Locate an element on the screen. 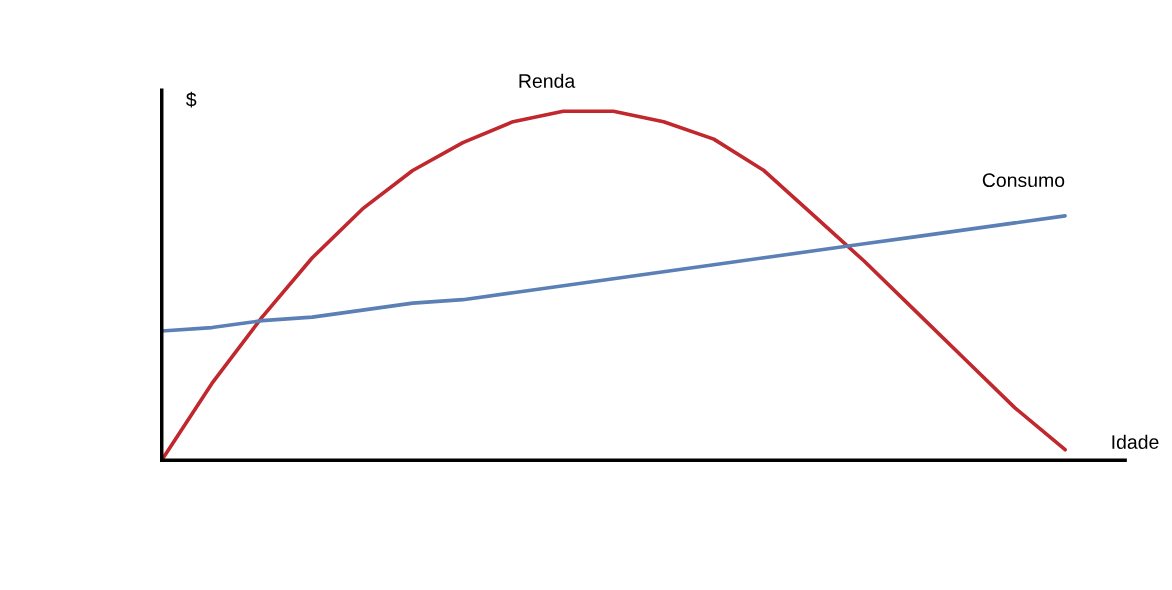 The width and height of the screenshot is (1172, 590). series-label: Consumo is located at coordinates (1023, 180).